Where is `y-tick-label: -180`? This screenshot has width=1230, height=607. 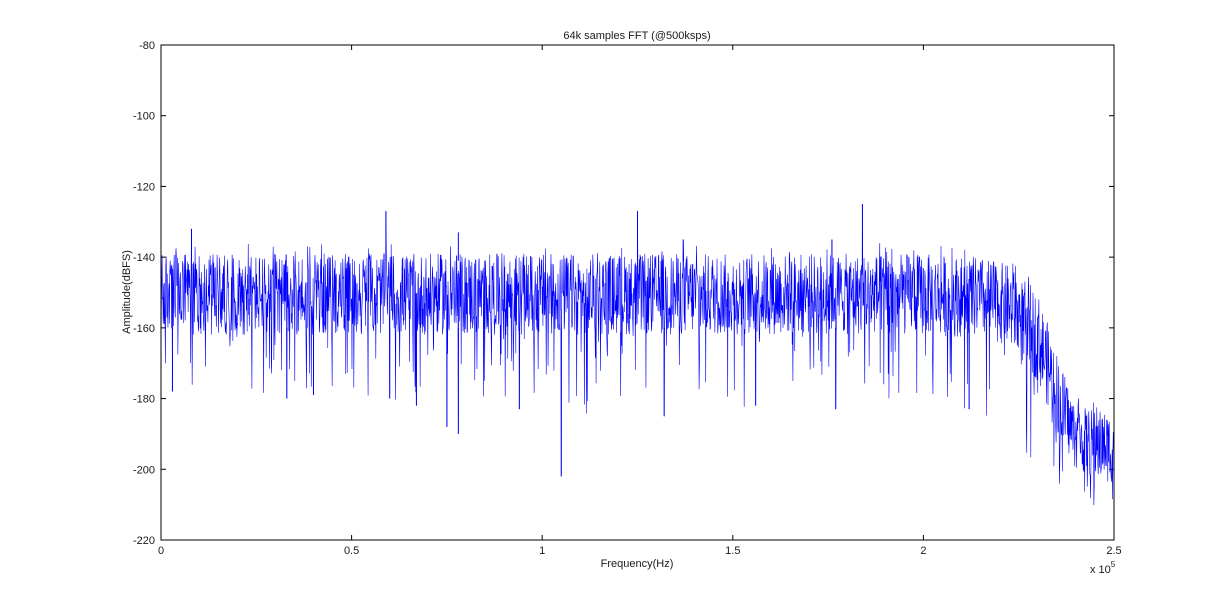
y-tick-label: -180 is located at coordinates (144, 400).